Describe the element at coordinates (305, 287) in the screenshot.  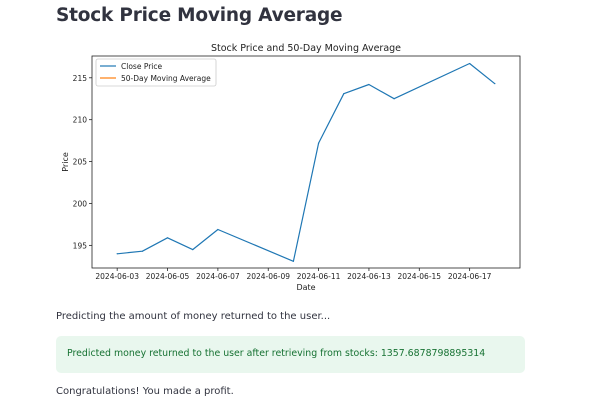
I see `x-axis-label: Date` at that location.